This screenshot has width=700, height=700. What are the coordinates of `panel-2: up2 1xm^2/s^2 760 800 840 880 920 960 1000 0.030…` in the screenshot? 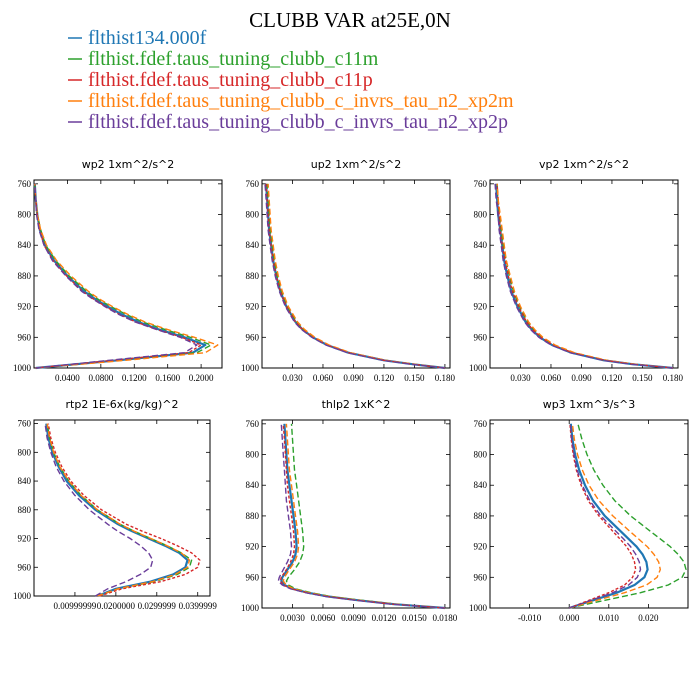 It's located at (348, 270).